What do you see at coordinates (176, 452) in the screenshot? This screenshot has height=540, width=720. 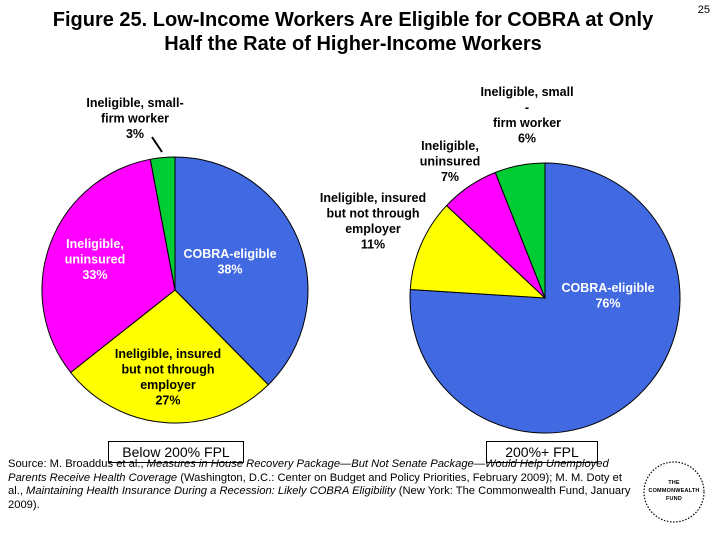 I see `fpl-label-below-200: Below 200% FPL` at bounding box center [176, 452].